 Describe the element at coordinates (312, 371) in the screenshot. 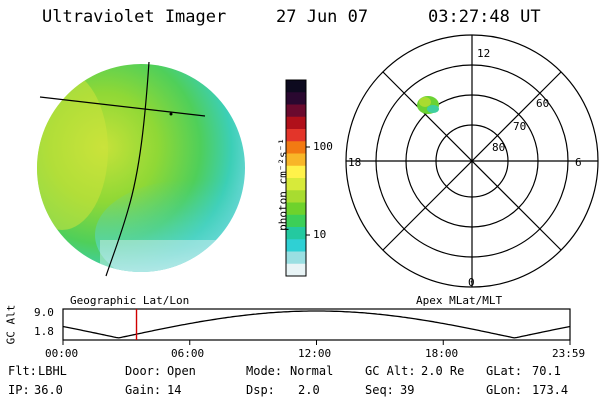

I see `mode-value: Normal` at that location.